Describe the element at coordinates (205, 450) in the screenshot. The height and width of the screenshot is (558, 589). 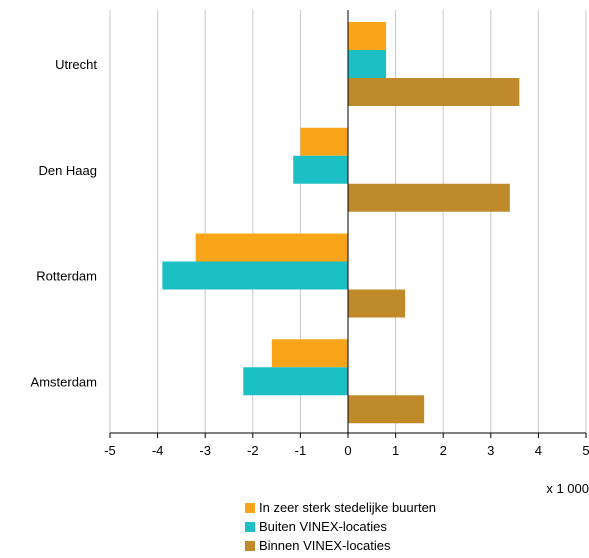
I see `x-tick-label-2: -3` at that location.